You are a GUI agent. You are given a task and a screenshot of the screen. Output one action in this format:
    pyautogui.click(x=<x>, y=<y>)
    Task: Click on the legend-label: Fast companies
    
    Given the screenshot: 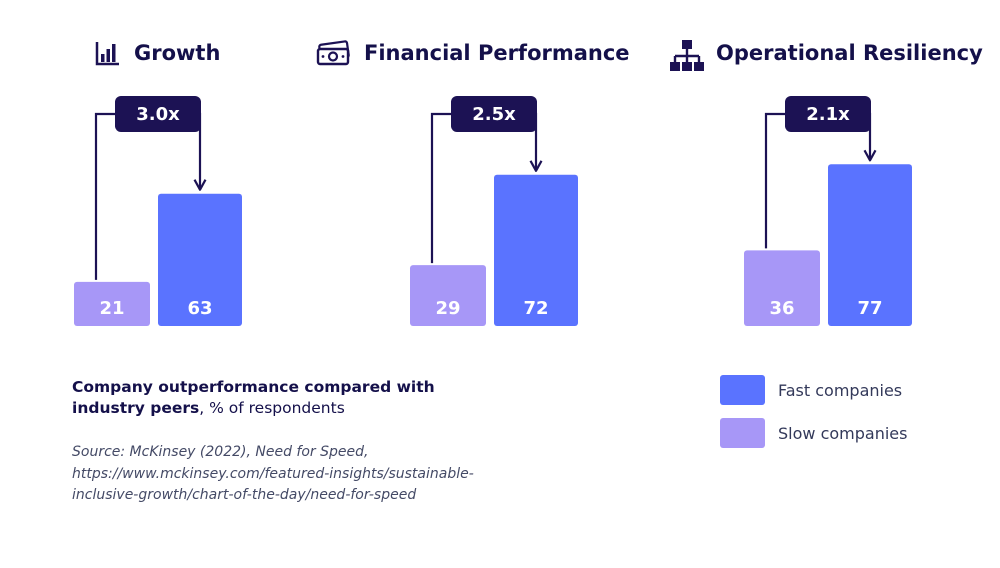 What is the action you would take?
    pyautogui.click(x=840, y=390)
    